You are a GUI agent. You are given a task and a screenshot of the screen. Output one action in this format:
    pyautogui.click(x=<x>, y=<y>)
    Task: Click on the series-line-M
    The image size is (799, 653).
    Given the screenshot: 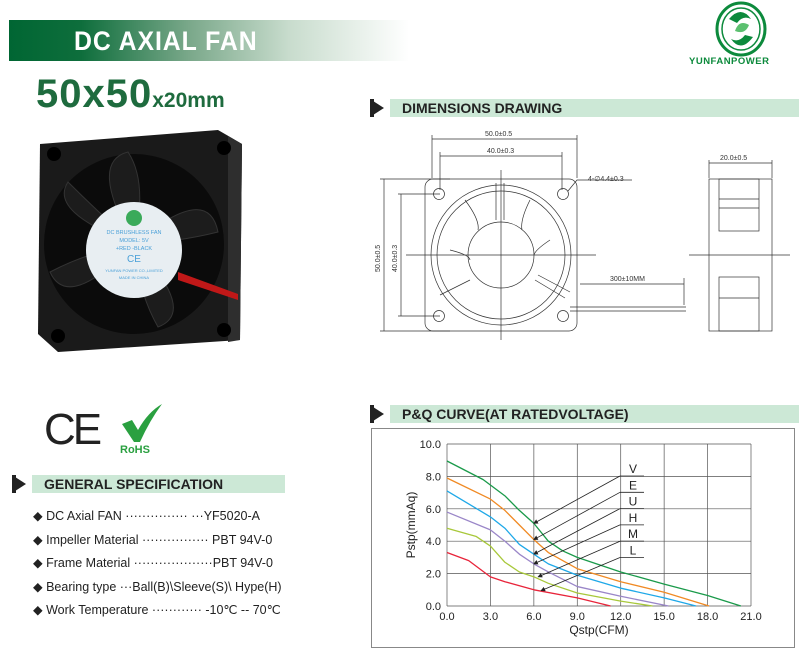 What is the action you would take?
    pyautogui.click(x=549, y=567)
    